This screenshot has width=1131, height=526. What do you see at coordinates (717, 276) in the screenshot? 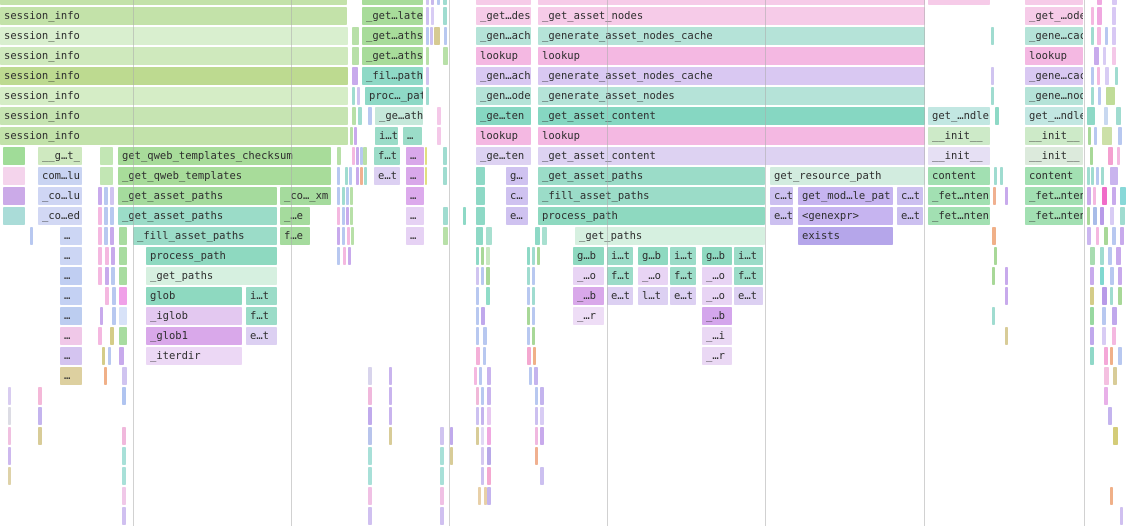
I see `flame-frame: _…o` at bounding box center [717, 276].